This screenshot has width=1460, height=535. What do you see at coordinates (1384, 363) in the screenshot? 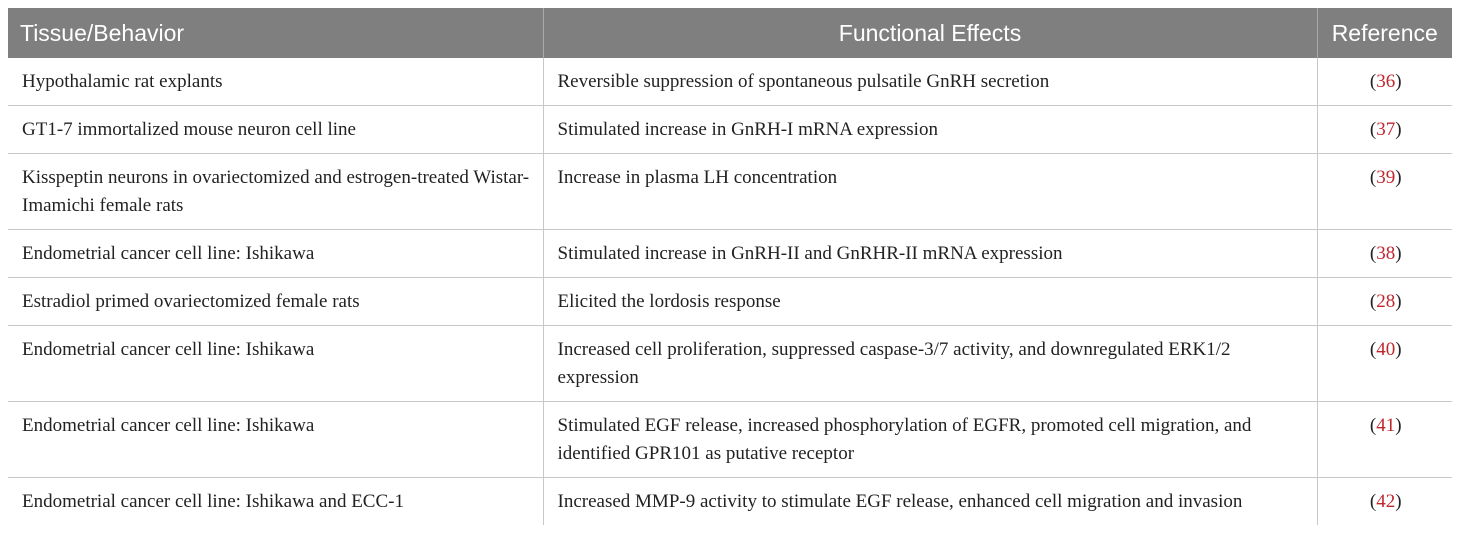
I see `reference-cell: (40)` at bounding box center [1384, 363].